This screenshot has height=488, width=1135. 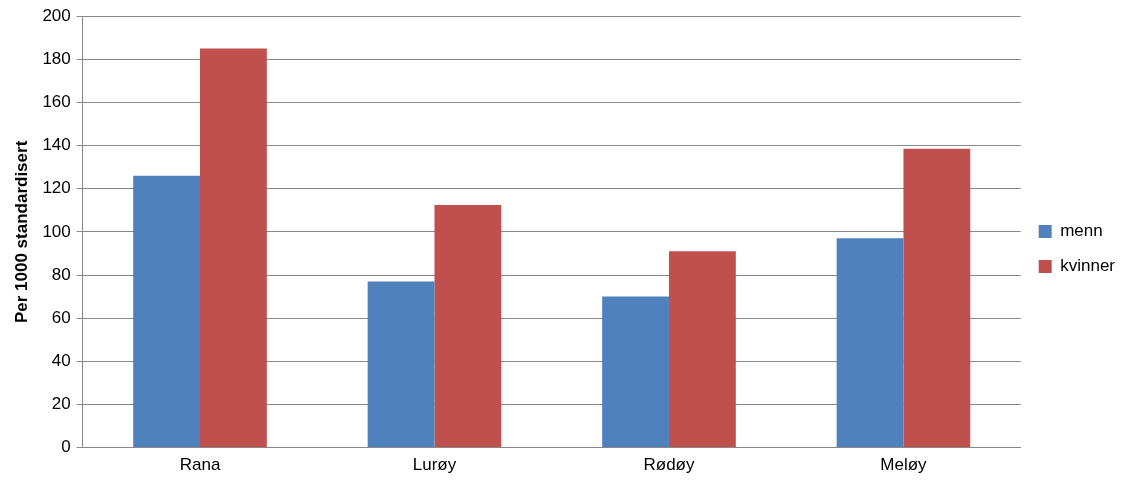 What do you see at coordinates (61, 404) in the screenshot?
I see `y-tick-label: 20` at bounding box center [61, 404].